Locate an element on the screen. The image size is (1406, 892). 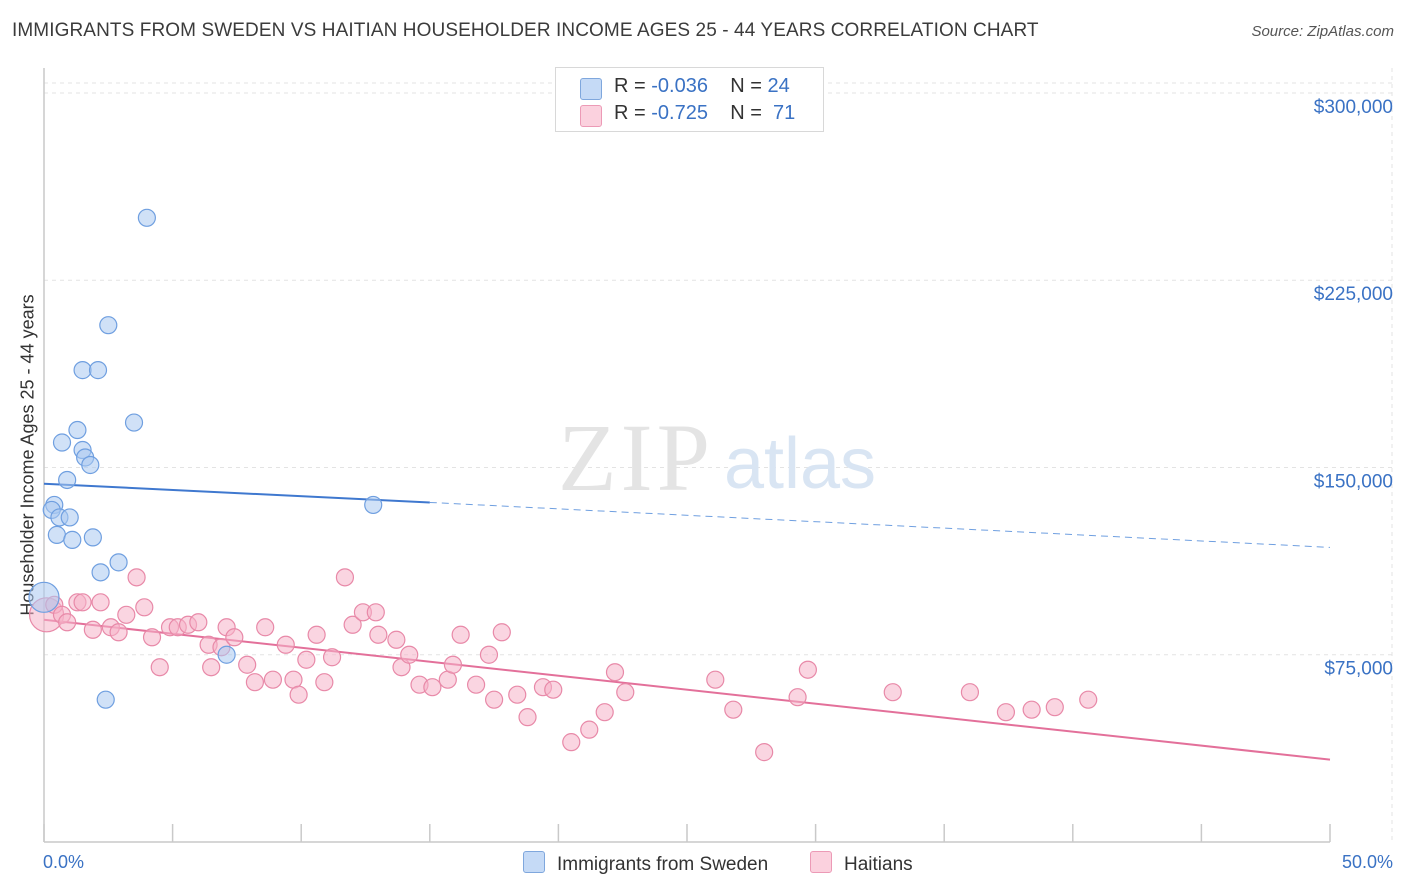
bottom-legend-haitians: Haitians is located at coordinates (861, 863).